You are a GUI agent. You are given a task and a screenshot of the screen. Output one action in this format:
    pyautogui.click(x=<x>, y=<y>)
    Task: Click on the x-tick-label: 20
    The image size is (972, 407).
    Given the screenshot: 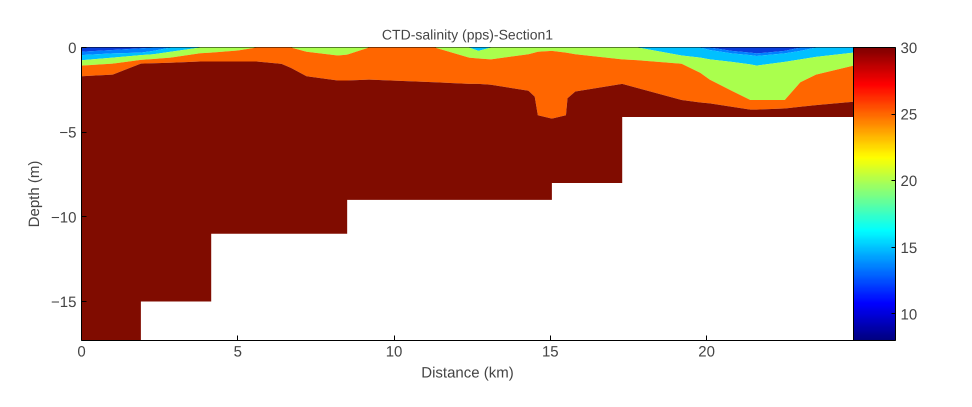 What is the action you would take?
    pyautogui.click(x=706, y=352)
    